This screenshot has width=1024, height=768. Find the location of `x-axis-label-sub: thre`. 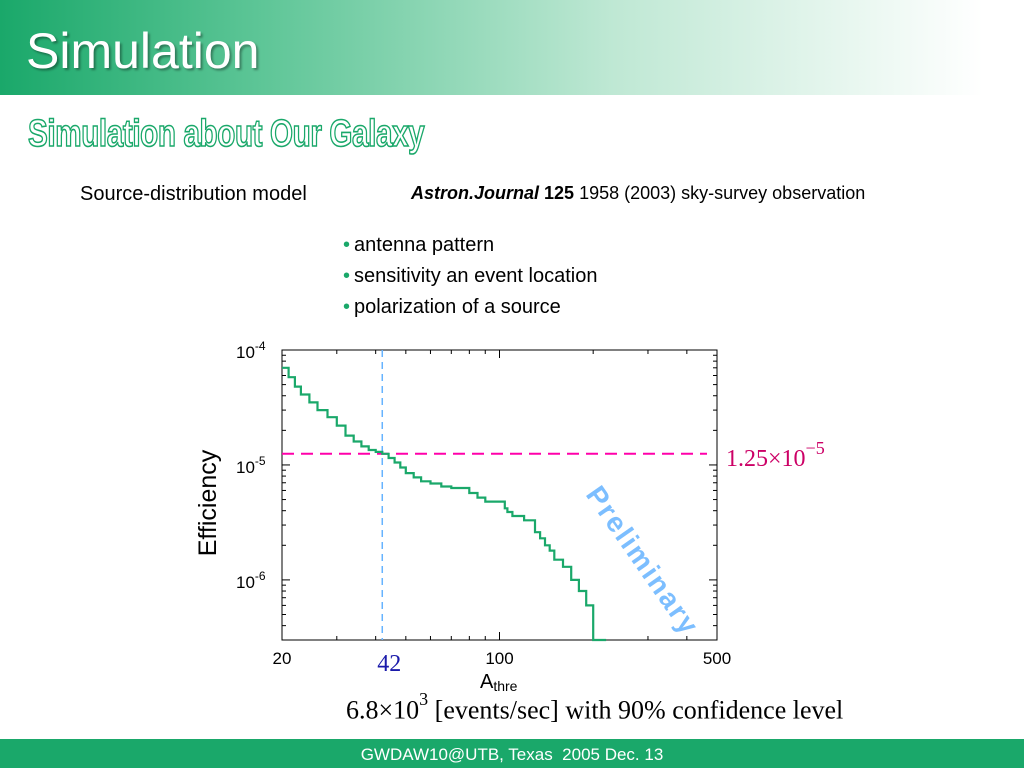

x-axis-label-sub: thre is located at coordinates (505, 686).